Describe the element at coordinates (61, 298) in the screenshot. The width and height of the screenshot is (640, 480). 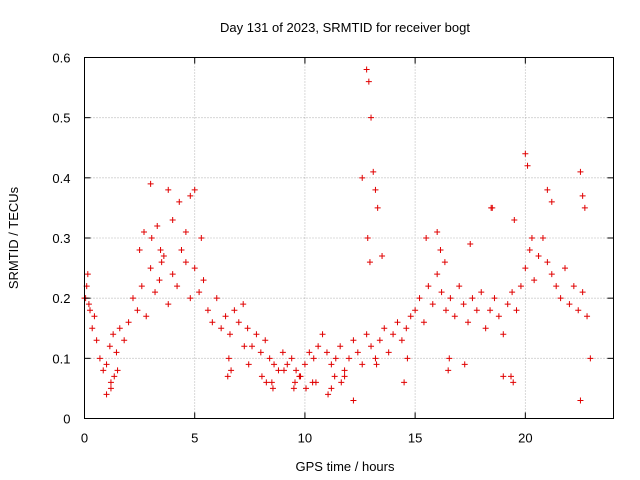
I see `y-tick-label: 0.2` at that location.